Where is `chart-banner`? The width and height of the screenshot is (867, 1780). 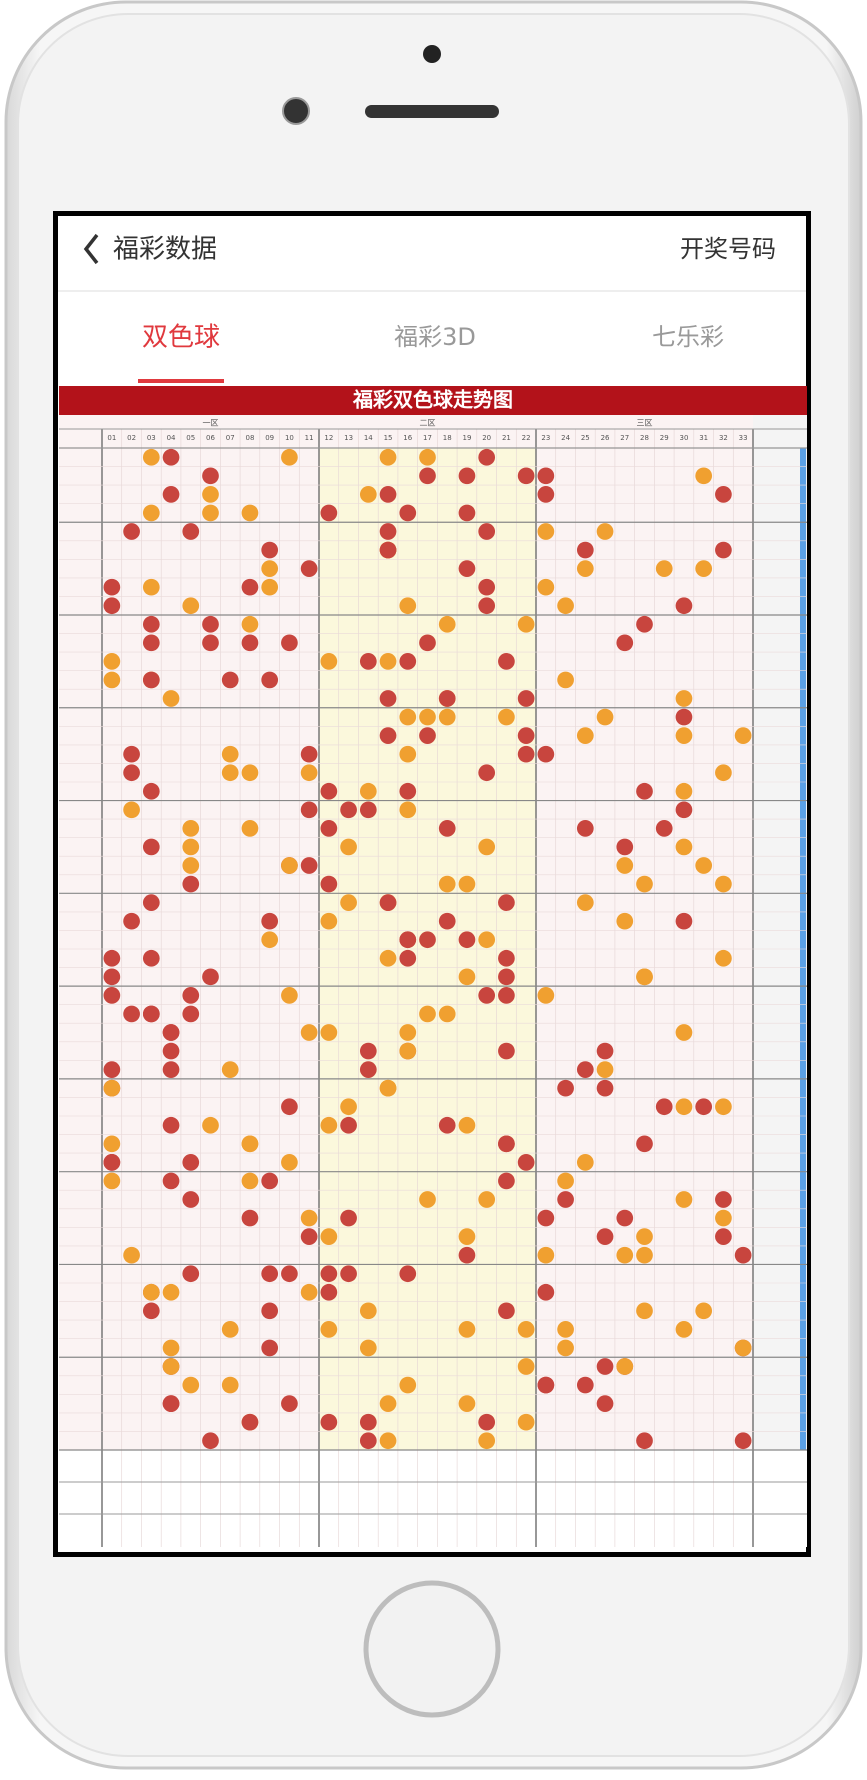 chart-banner is located at coordinates (433, 400).